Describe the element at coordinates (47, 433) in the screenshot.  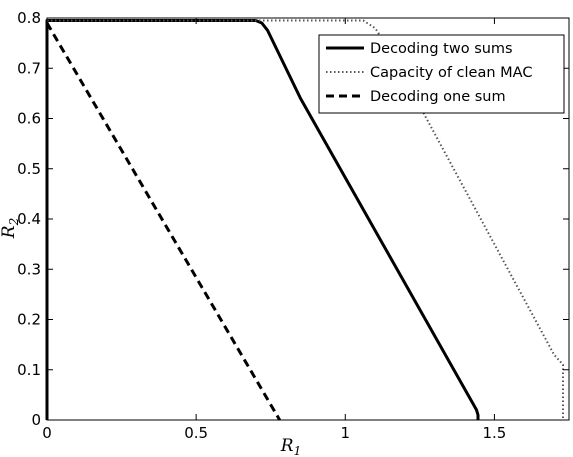
I see `x-tick-label: 0` at that location.